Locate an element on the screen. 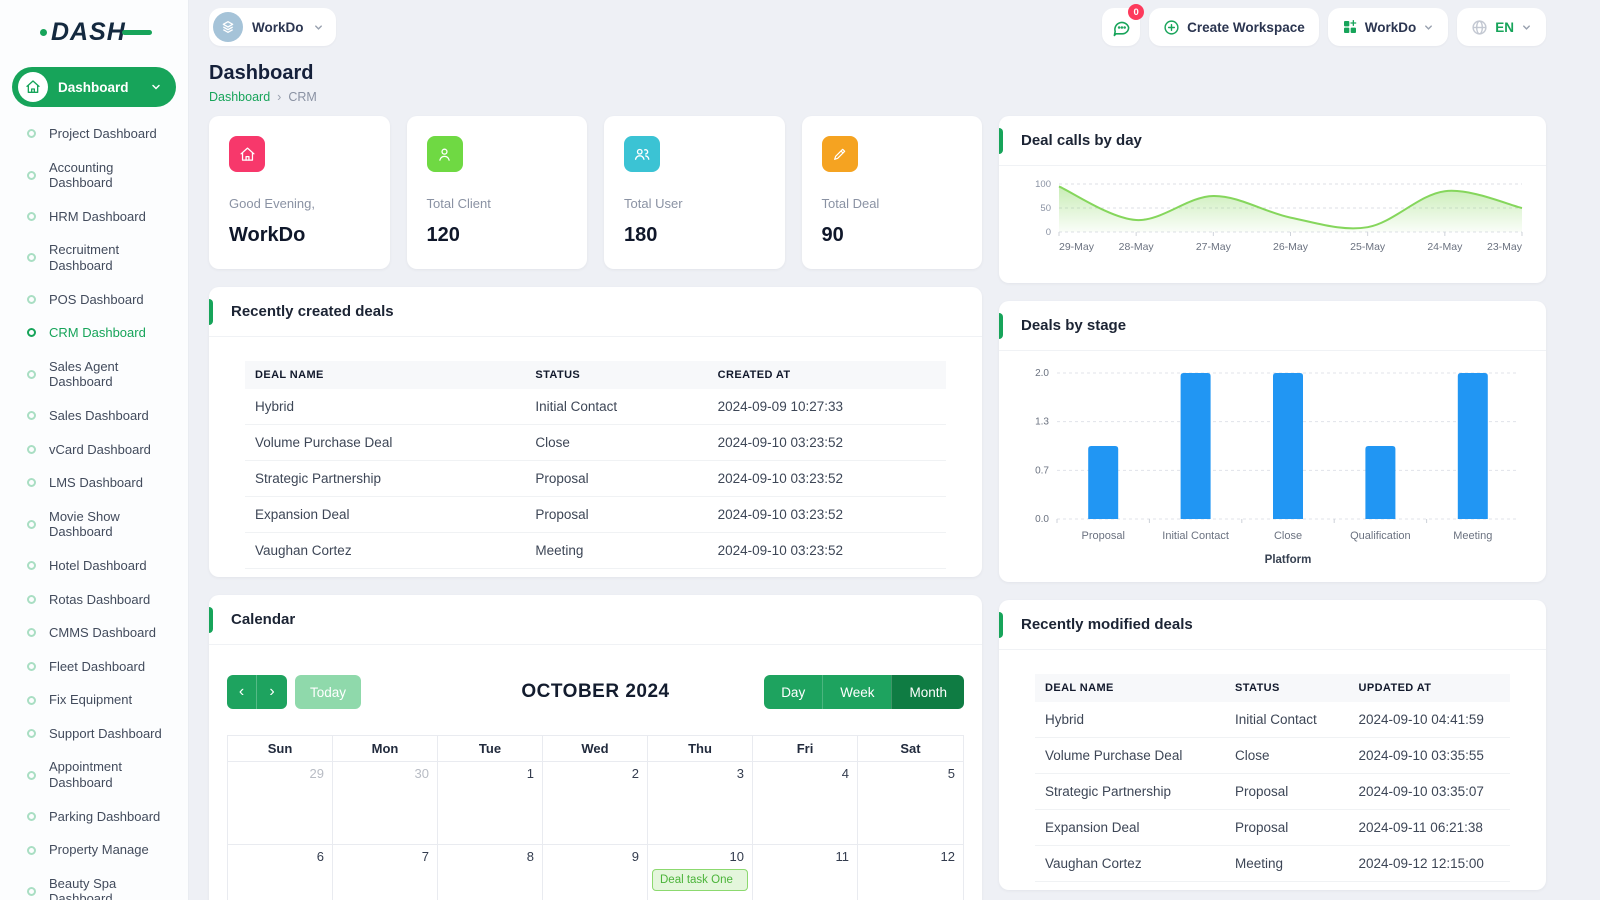 Image resolution: width=1600 pixels, height=900 pixels. calendar-day-29: 29 is located at coordinates (280, 803).